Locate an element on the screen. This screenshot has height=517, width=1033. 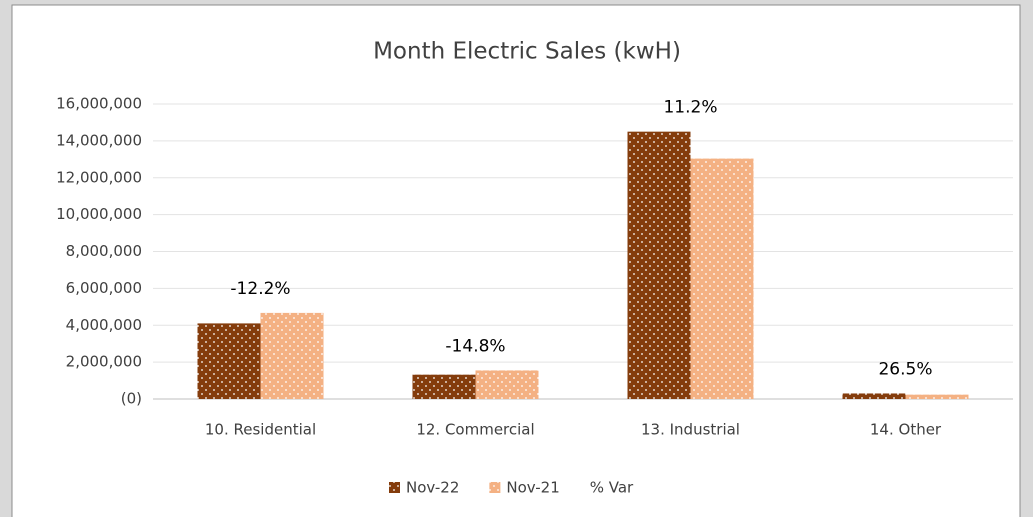
legend-label: % Var is located at coordinates (612, 488).